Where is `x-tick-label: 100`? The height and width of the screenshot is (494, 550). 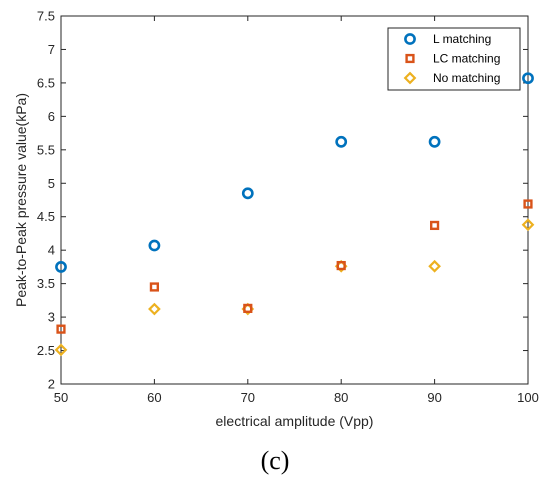
x-tick-label: 100 is located at coordinates (528, 397).